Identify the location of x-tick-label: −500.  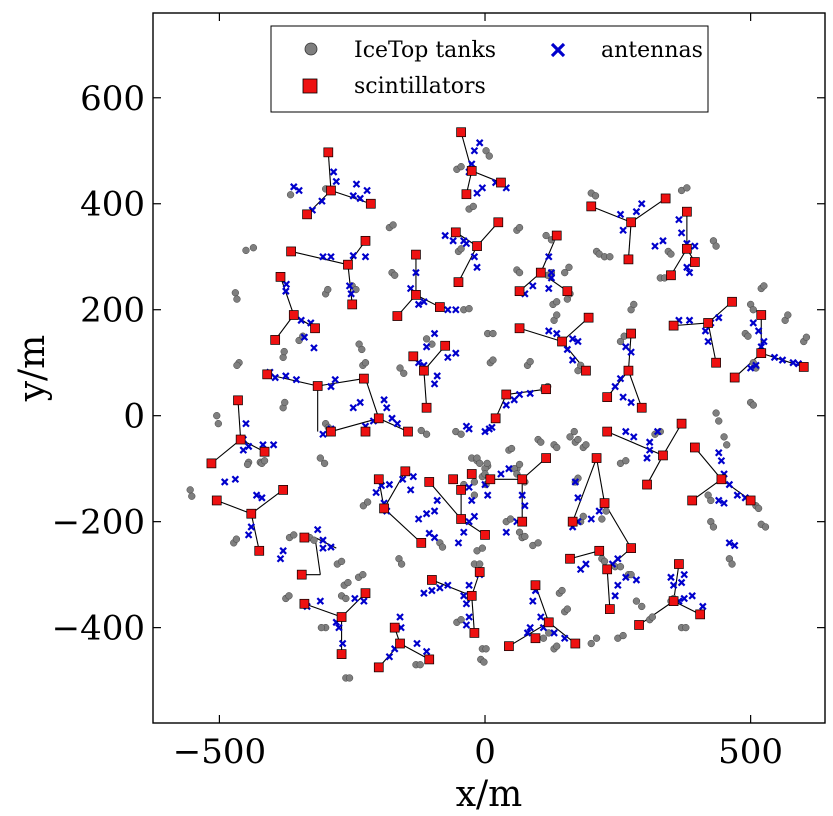
(219, 752).